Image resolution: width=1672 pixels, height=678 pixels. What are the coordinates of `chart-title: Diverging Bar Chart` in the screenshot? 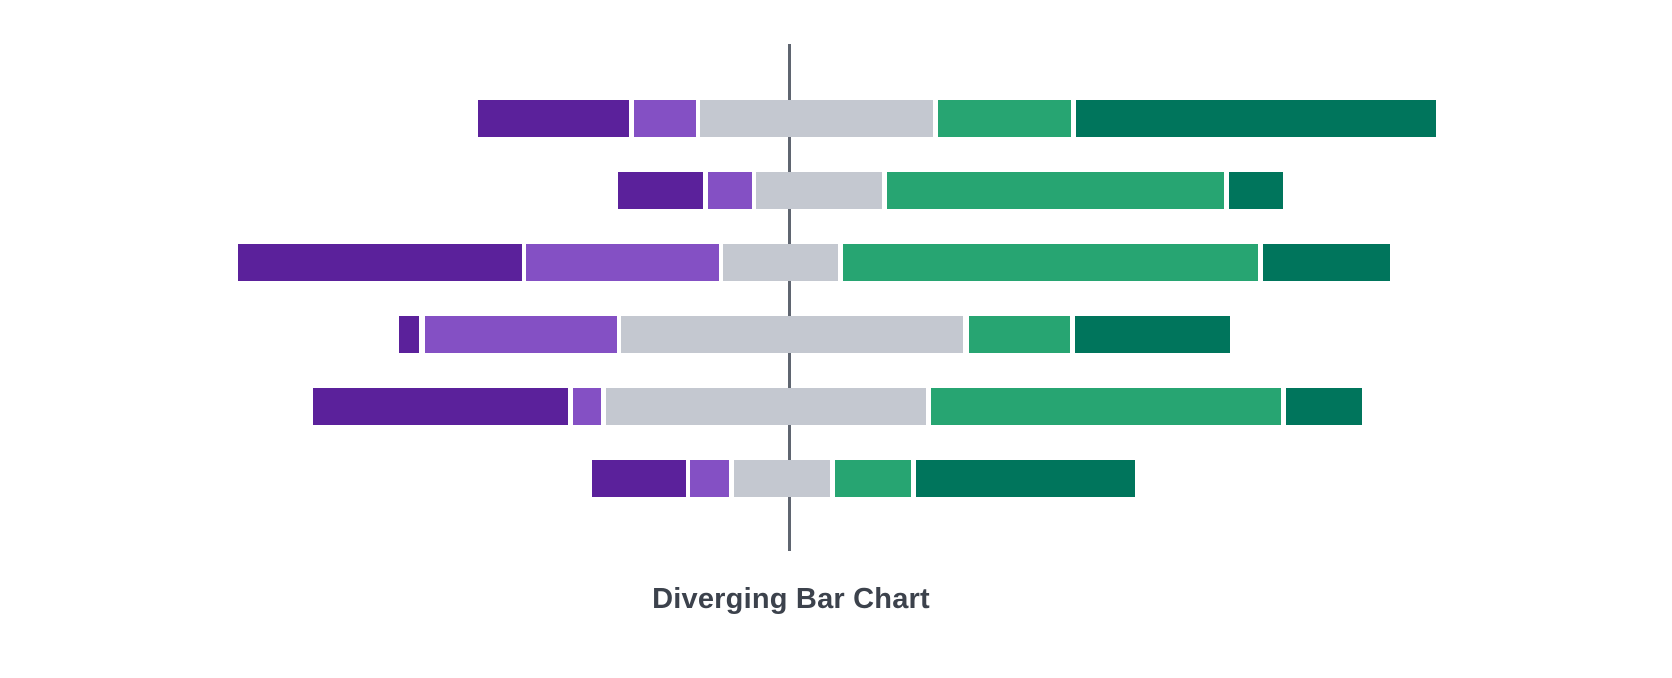 It's located at (791, 599).